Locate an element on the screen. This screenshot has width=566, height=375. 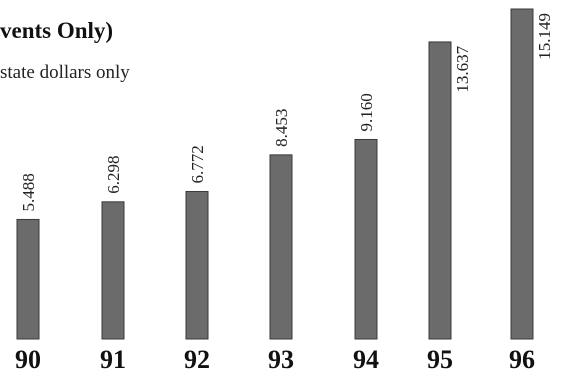
category-label-90: 90 is located at coordinates (28, 359).